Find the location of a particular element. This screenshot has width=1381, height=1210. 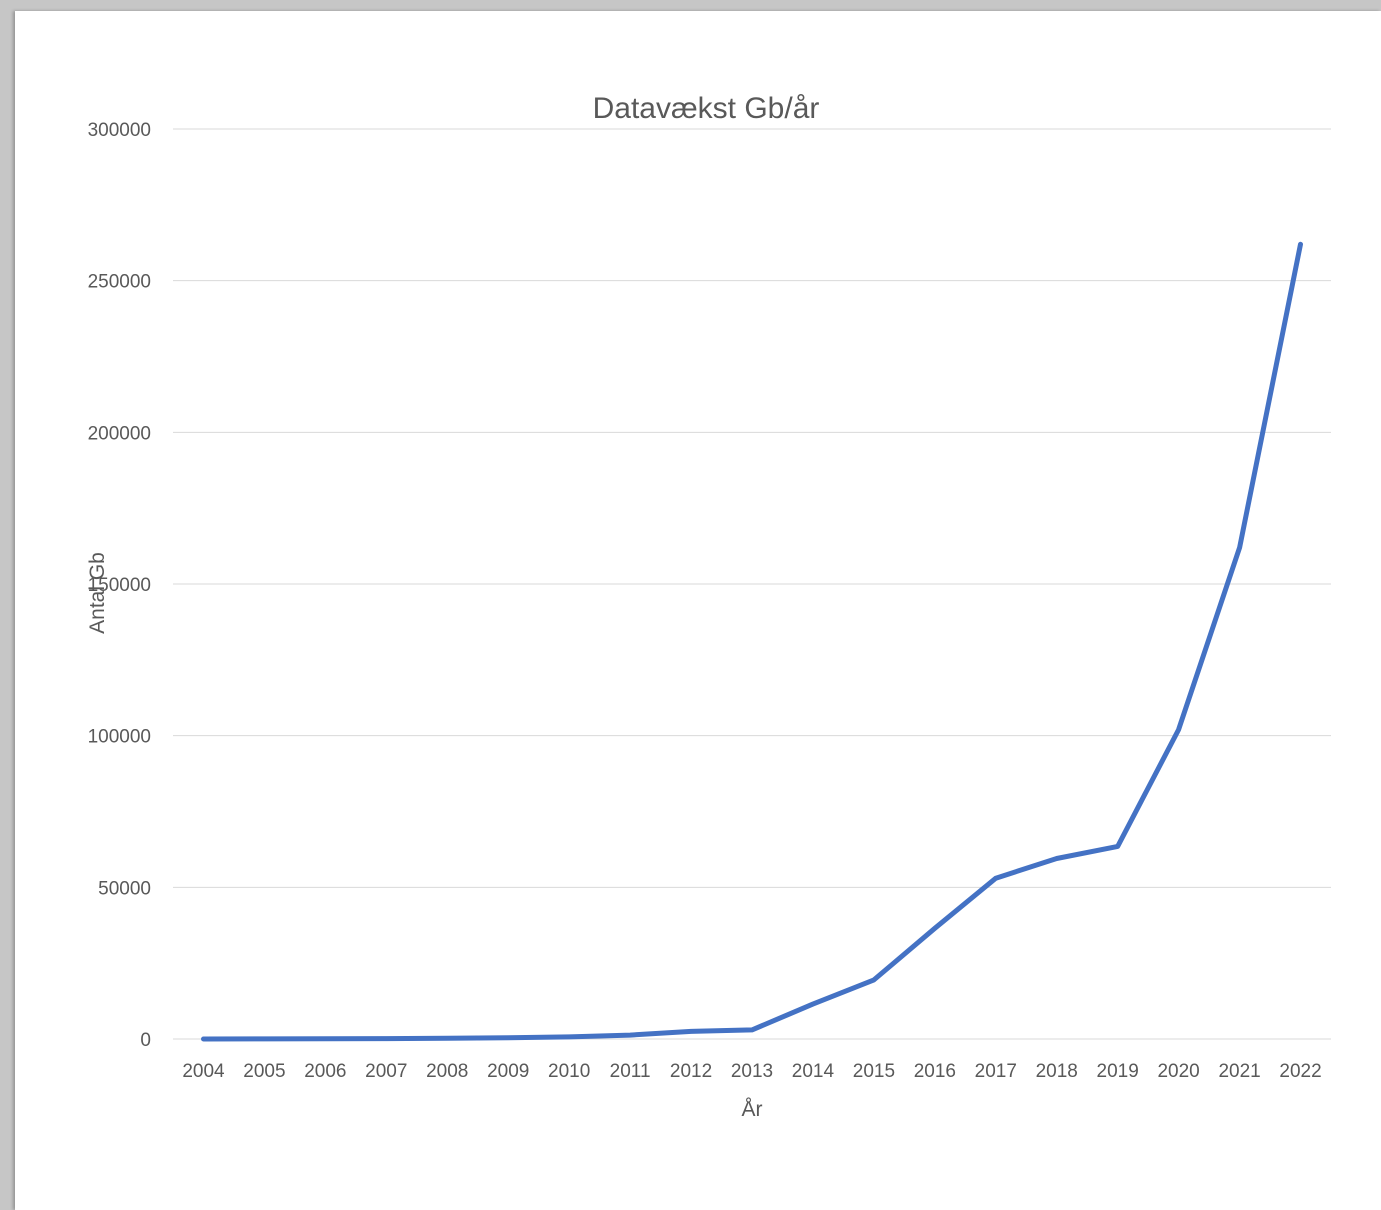

x-tick-label: 2006 is located at coordinates (325, 1071).